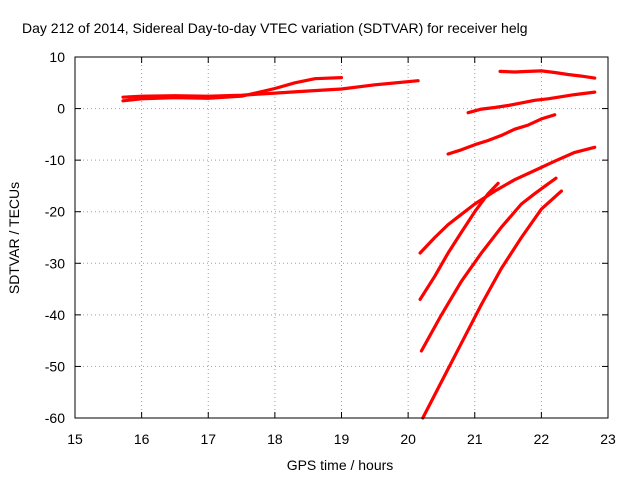 The height and width of the screenshot is (480, 640). I want to click on x-axis-title: GPS time / hours, so click(340, 465).